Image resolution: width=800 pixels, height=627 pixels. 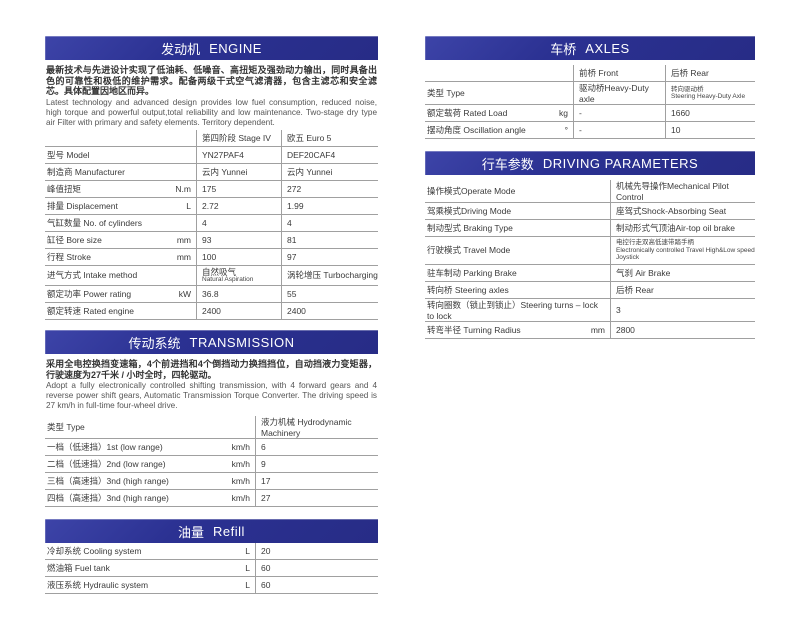 What do you see at coordinates (329, 222) in the screenshot?
I see `row-value-euro5: 4` at bounding box center [329, 222].